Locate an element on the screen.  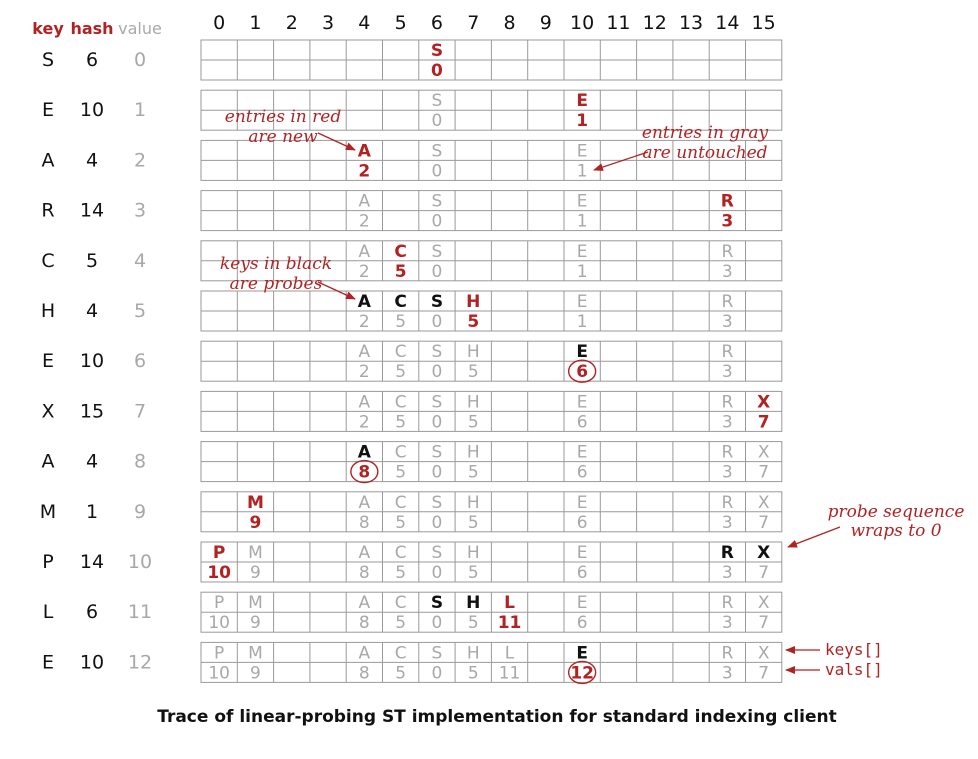
annotation-red-new-line2: are new is located at coordinates (283, 137).